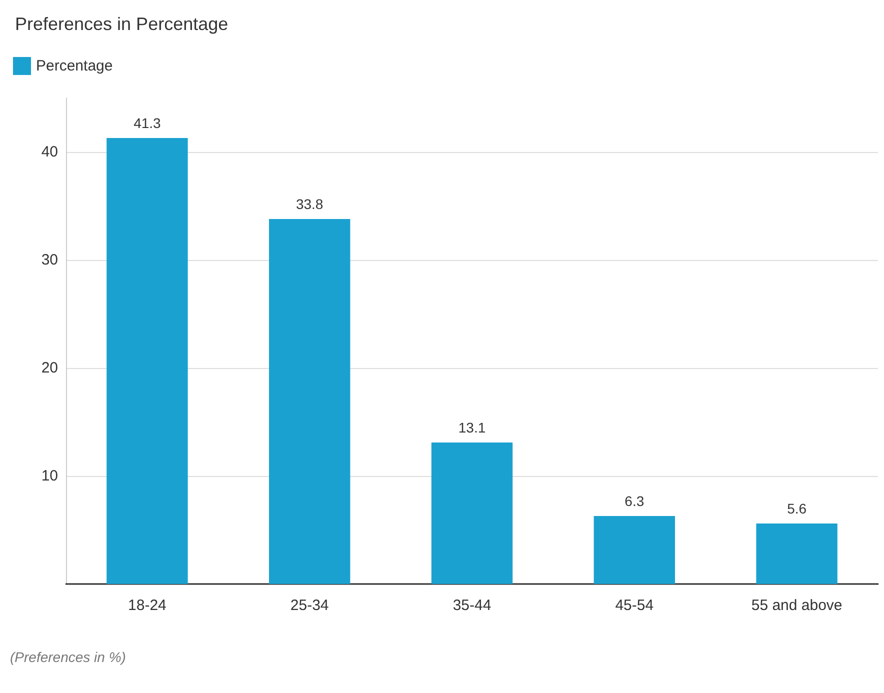  I want to click on data-label: 41.3, so click(148, 122).